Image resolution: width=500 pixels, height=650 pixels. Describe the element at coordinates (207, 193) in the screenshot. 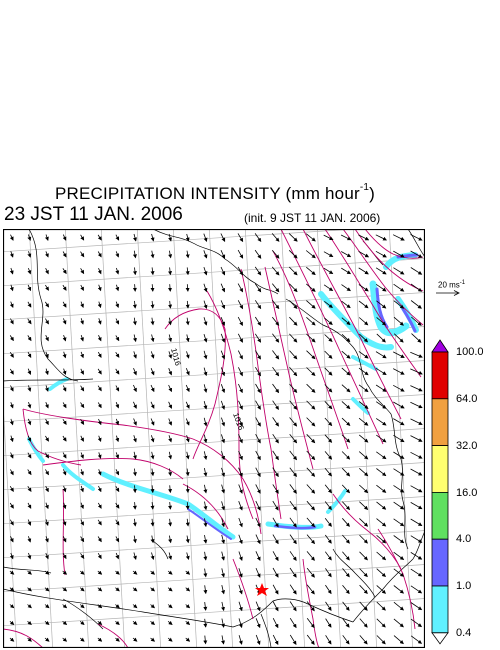

I see `title-main: PRECIPITATION INTENSITY (mm hour` at that location.